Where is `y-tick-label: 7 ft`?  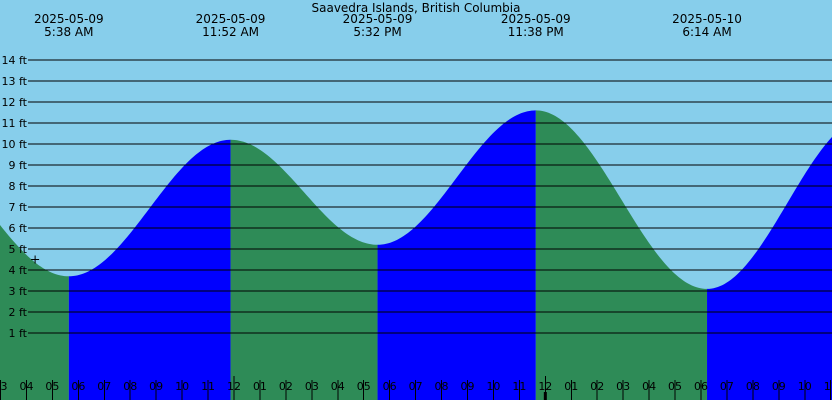
y-tick-label: 7 ft is located at coordinates (18, 207).